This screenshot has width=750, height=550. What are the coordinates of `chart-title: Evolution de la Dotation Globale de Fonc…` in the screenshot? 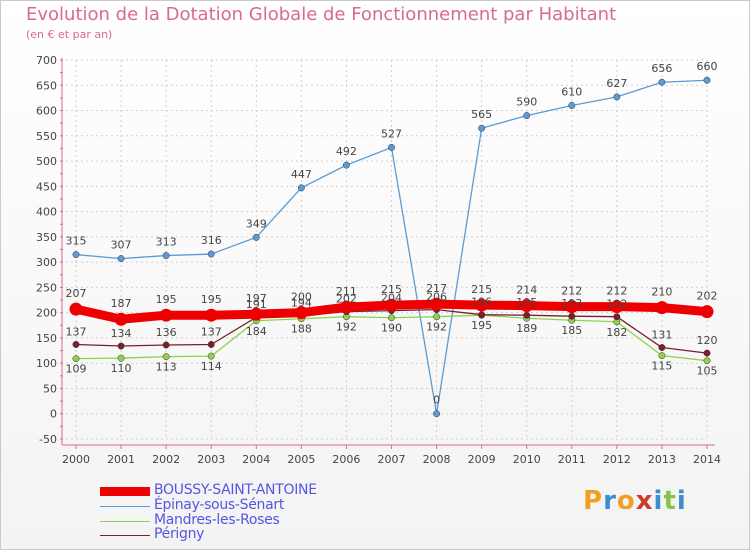 It's located at (321, 14).